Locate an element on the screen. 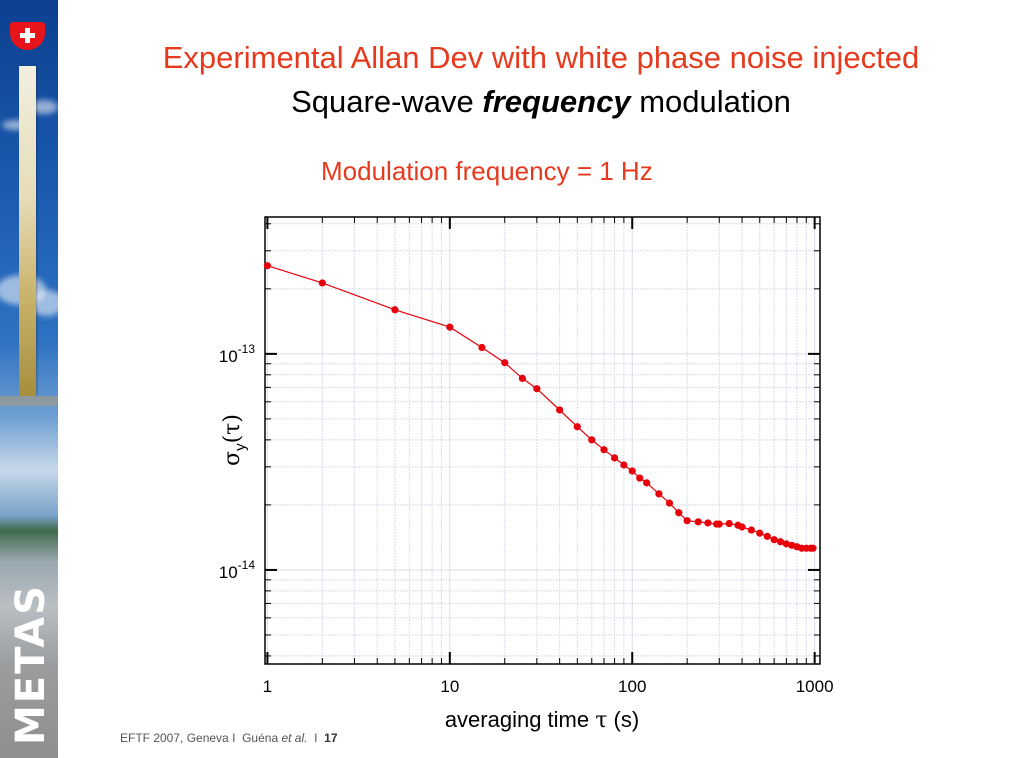 Image resolution: width=1024 pixels, height=758 pixels. y-tick-labels: 10-13 10-14 is located at coordinates (237, 462).